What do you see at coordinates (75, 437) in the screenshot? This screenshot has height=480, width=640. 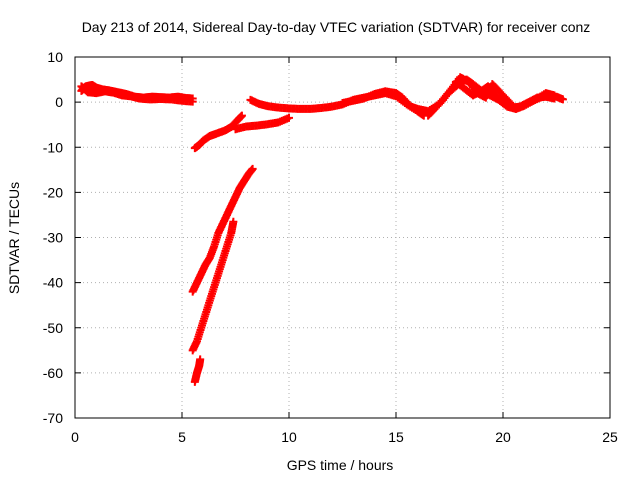 I see `x-tick-label: 0` at bounding box center [75, 437].